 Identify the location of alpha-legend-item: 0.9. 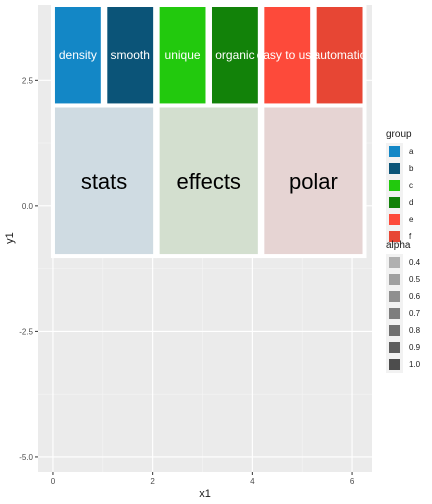
(403, 347).